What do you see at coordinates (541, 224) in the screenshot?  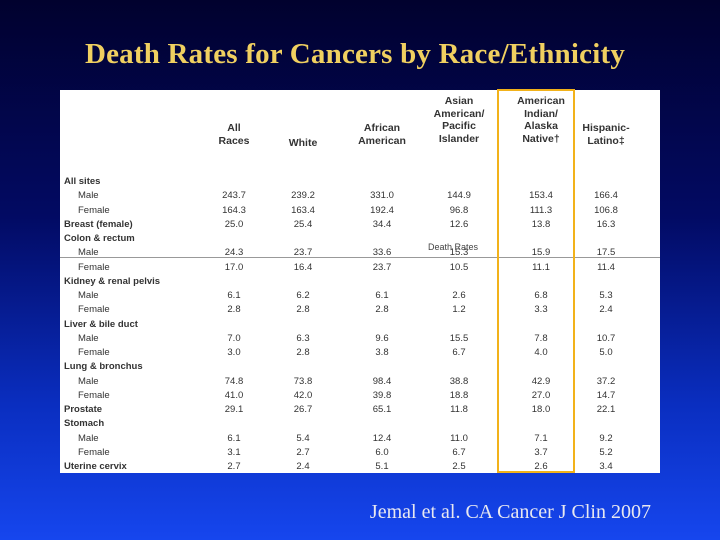 I see `table-cell: 13.8` at bounding box center [541, 224].